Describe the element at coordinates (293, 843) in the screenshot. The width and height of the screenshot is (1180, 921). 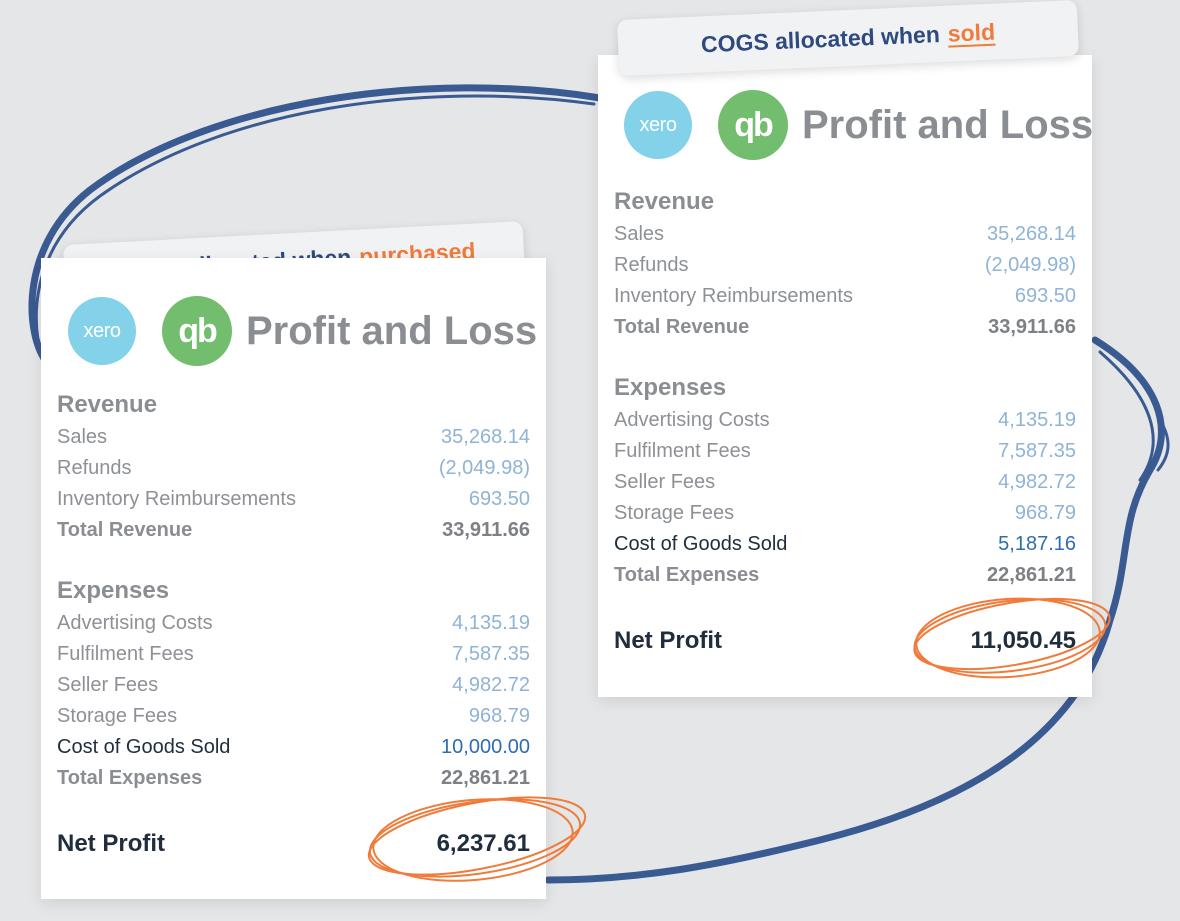
I see `row-net-profit: Net Profit 6,237.61` at that location.